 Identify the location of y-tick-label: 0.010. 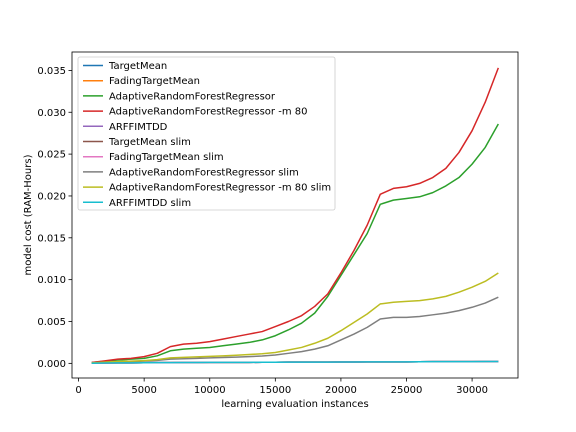
(51, 280).